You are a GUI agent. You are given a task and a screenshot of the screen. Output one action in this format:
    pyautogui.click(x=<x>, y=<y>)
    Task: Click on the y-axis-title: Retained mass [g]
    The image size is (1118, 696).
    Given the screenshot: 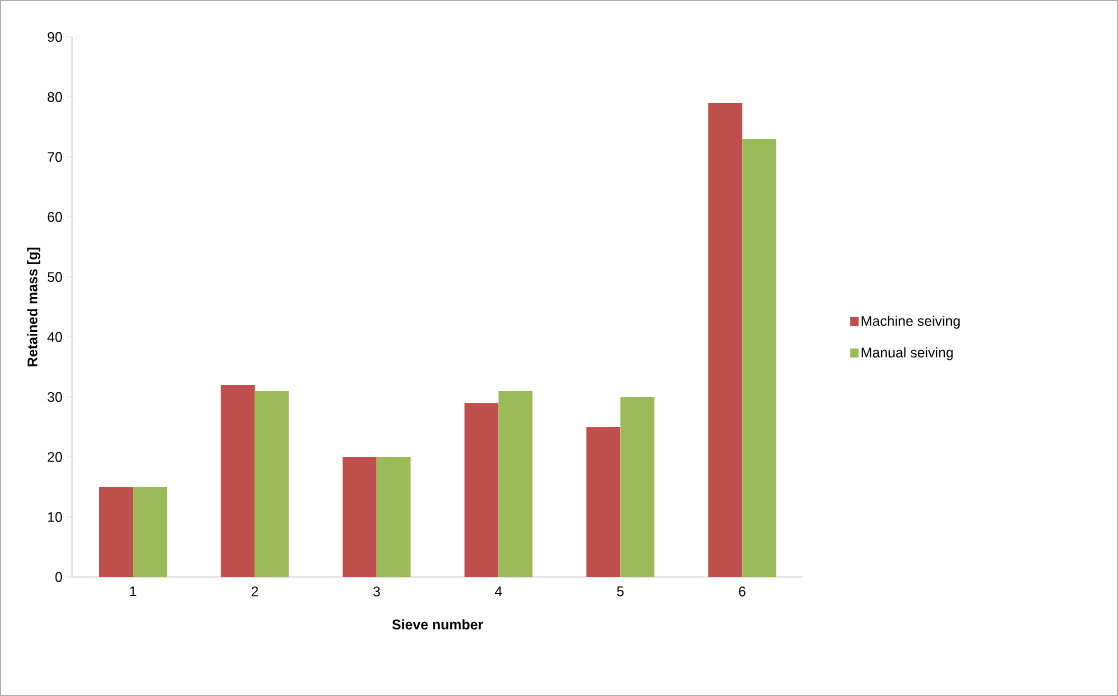 What is the action you would take?
    pyautogui.click(x=34, y=307)
    